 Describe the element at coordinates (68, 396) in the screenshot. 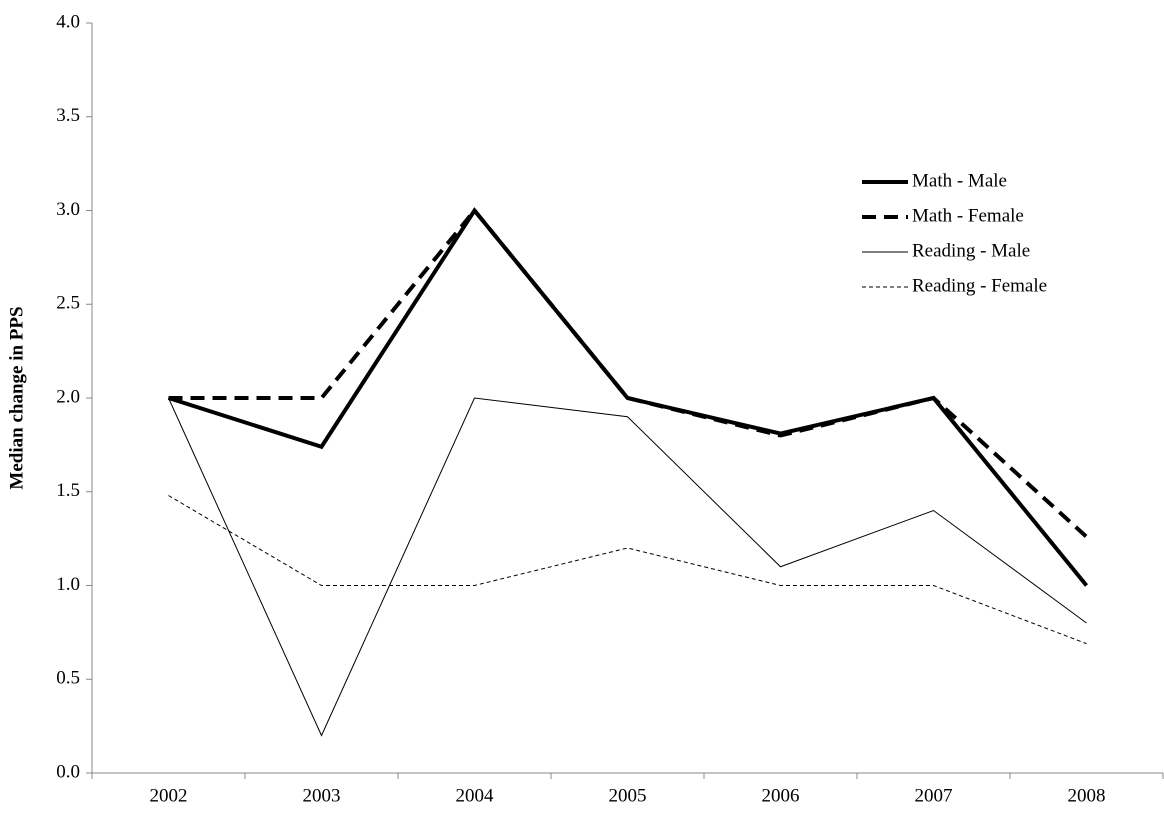

I see `y-tick-label: 2.0` at that location.